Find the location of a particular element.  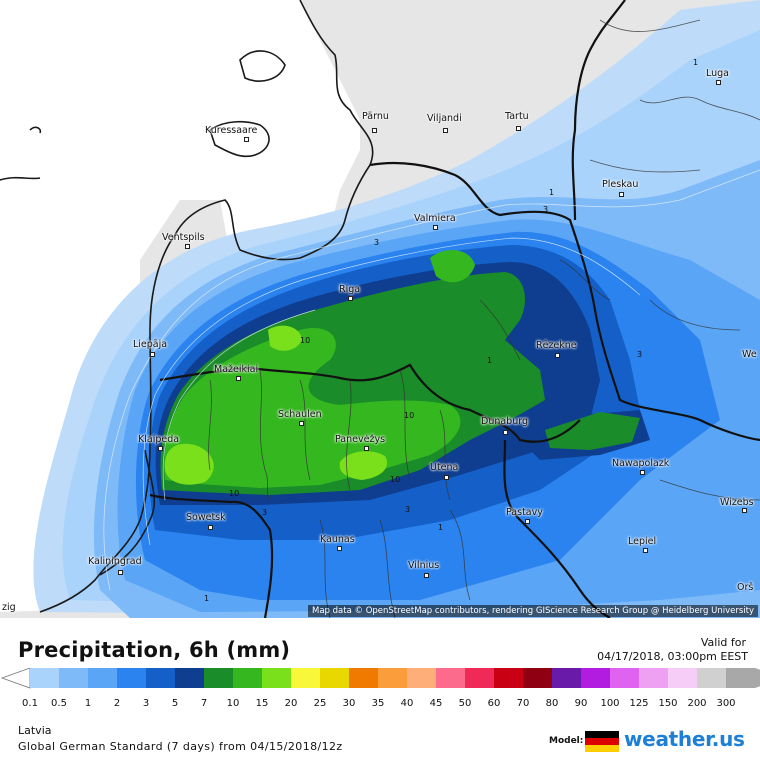

city-label-sowetsk: Sowetsk is located at coordinates (206, 517).